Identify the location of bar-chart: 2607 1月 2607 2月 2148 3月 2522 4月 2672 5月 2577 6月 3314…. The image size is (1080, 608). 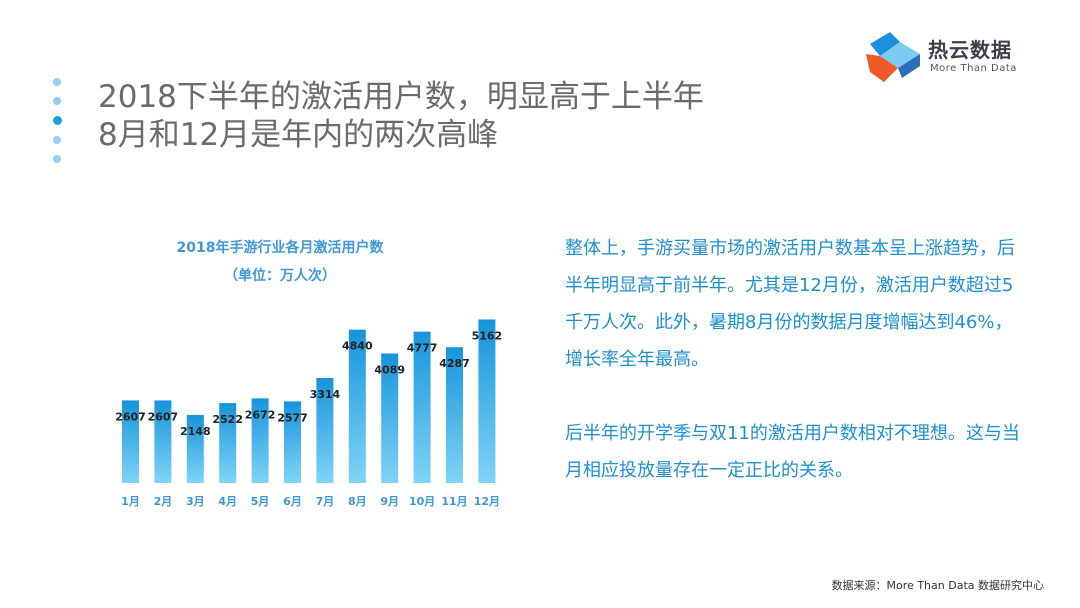
(309, 413).